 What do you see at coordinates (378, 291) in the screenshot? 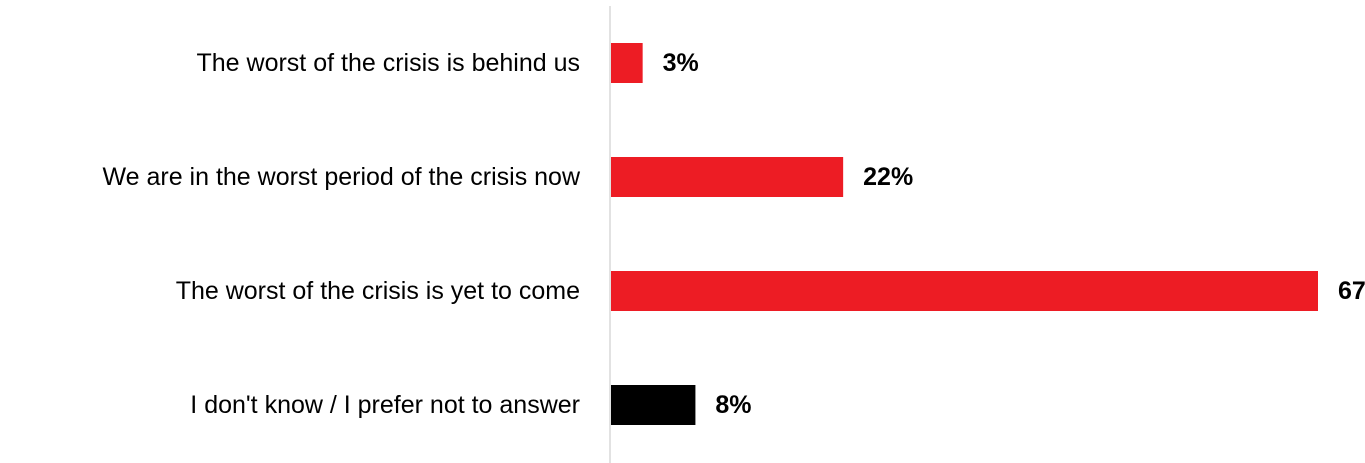
I see `category-label: The worst of the crisis is yet to come` at bounding box center [378, 291].